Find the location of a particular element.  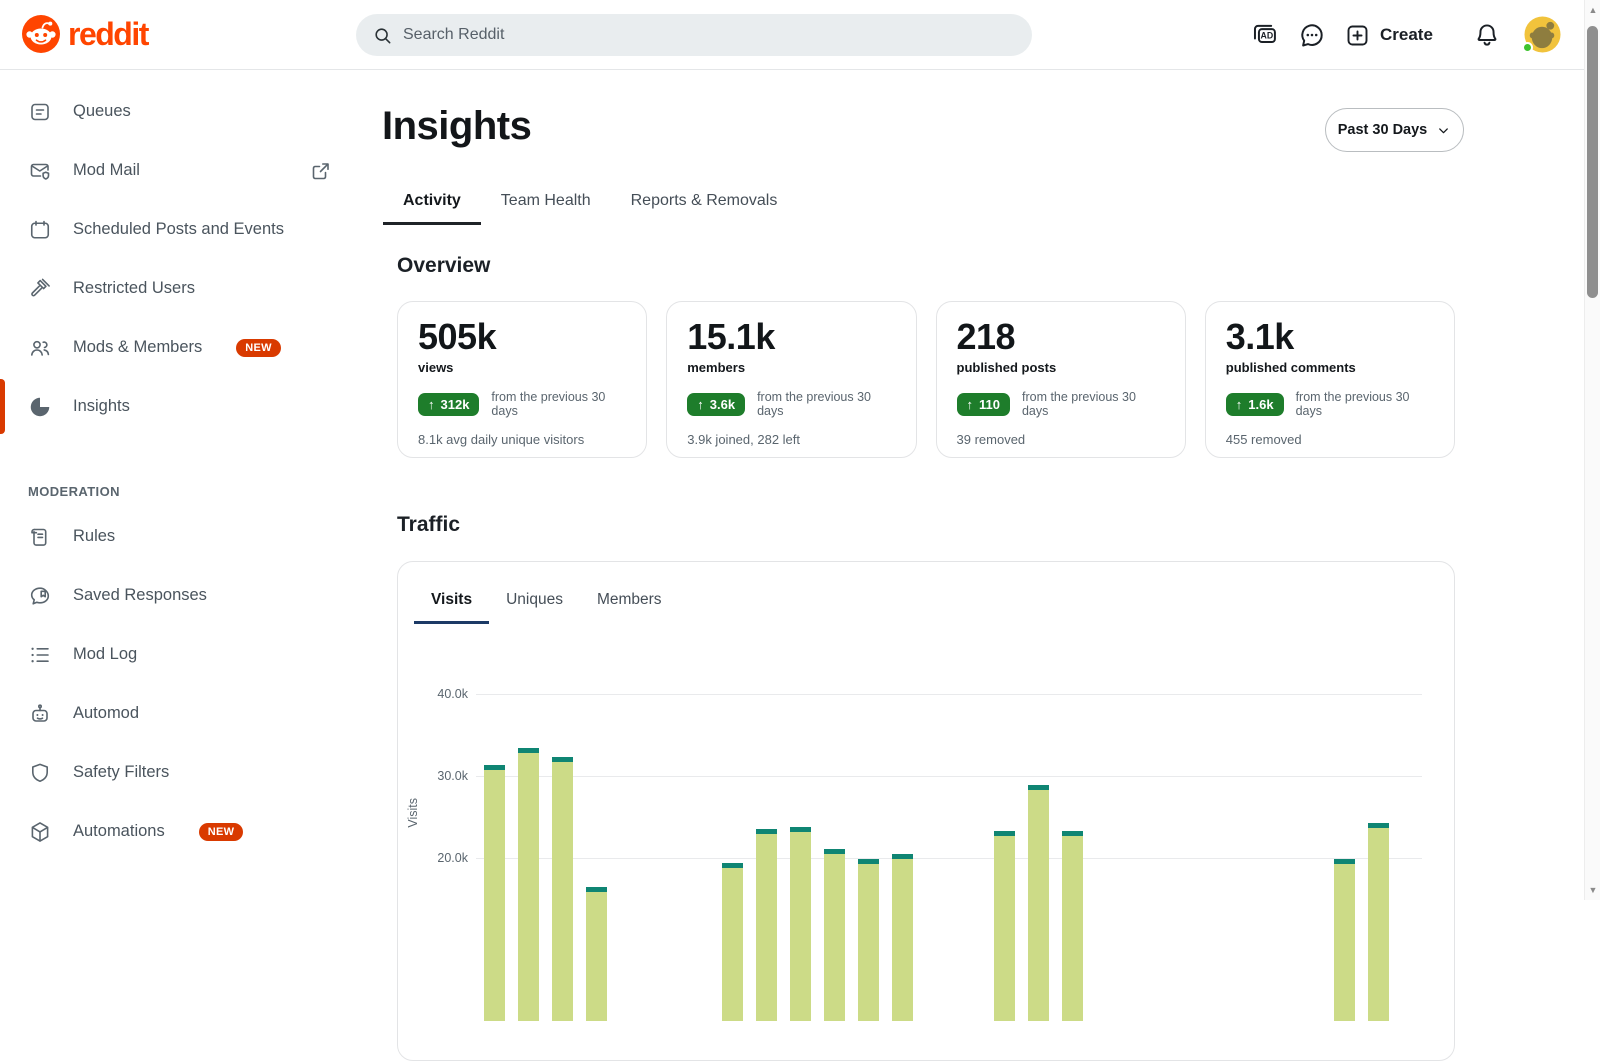

stat-footer: 455 removed is located at coordinates (1330, 439).